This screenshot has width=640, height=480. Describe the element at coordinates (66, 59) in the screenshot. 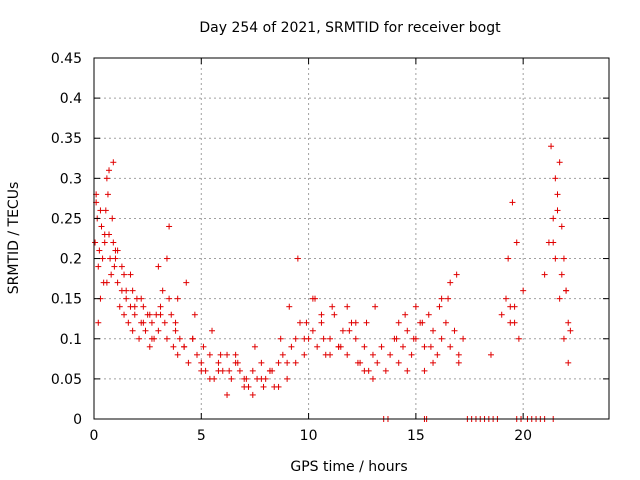

I see `y-tick-label: 0.45` at that location.